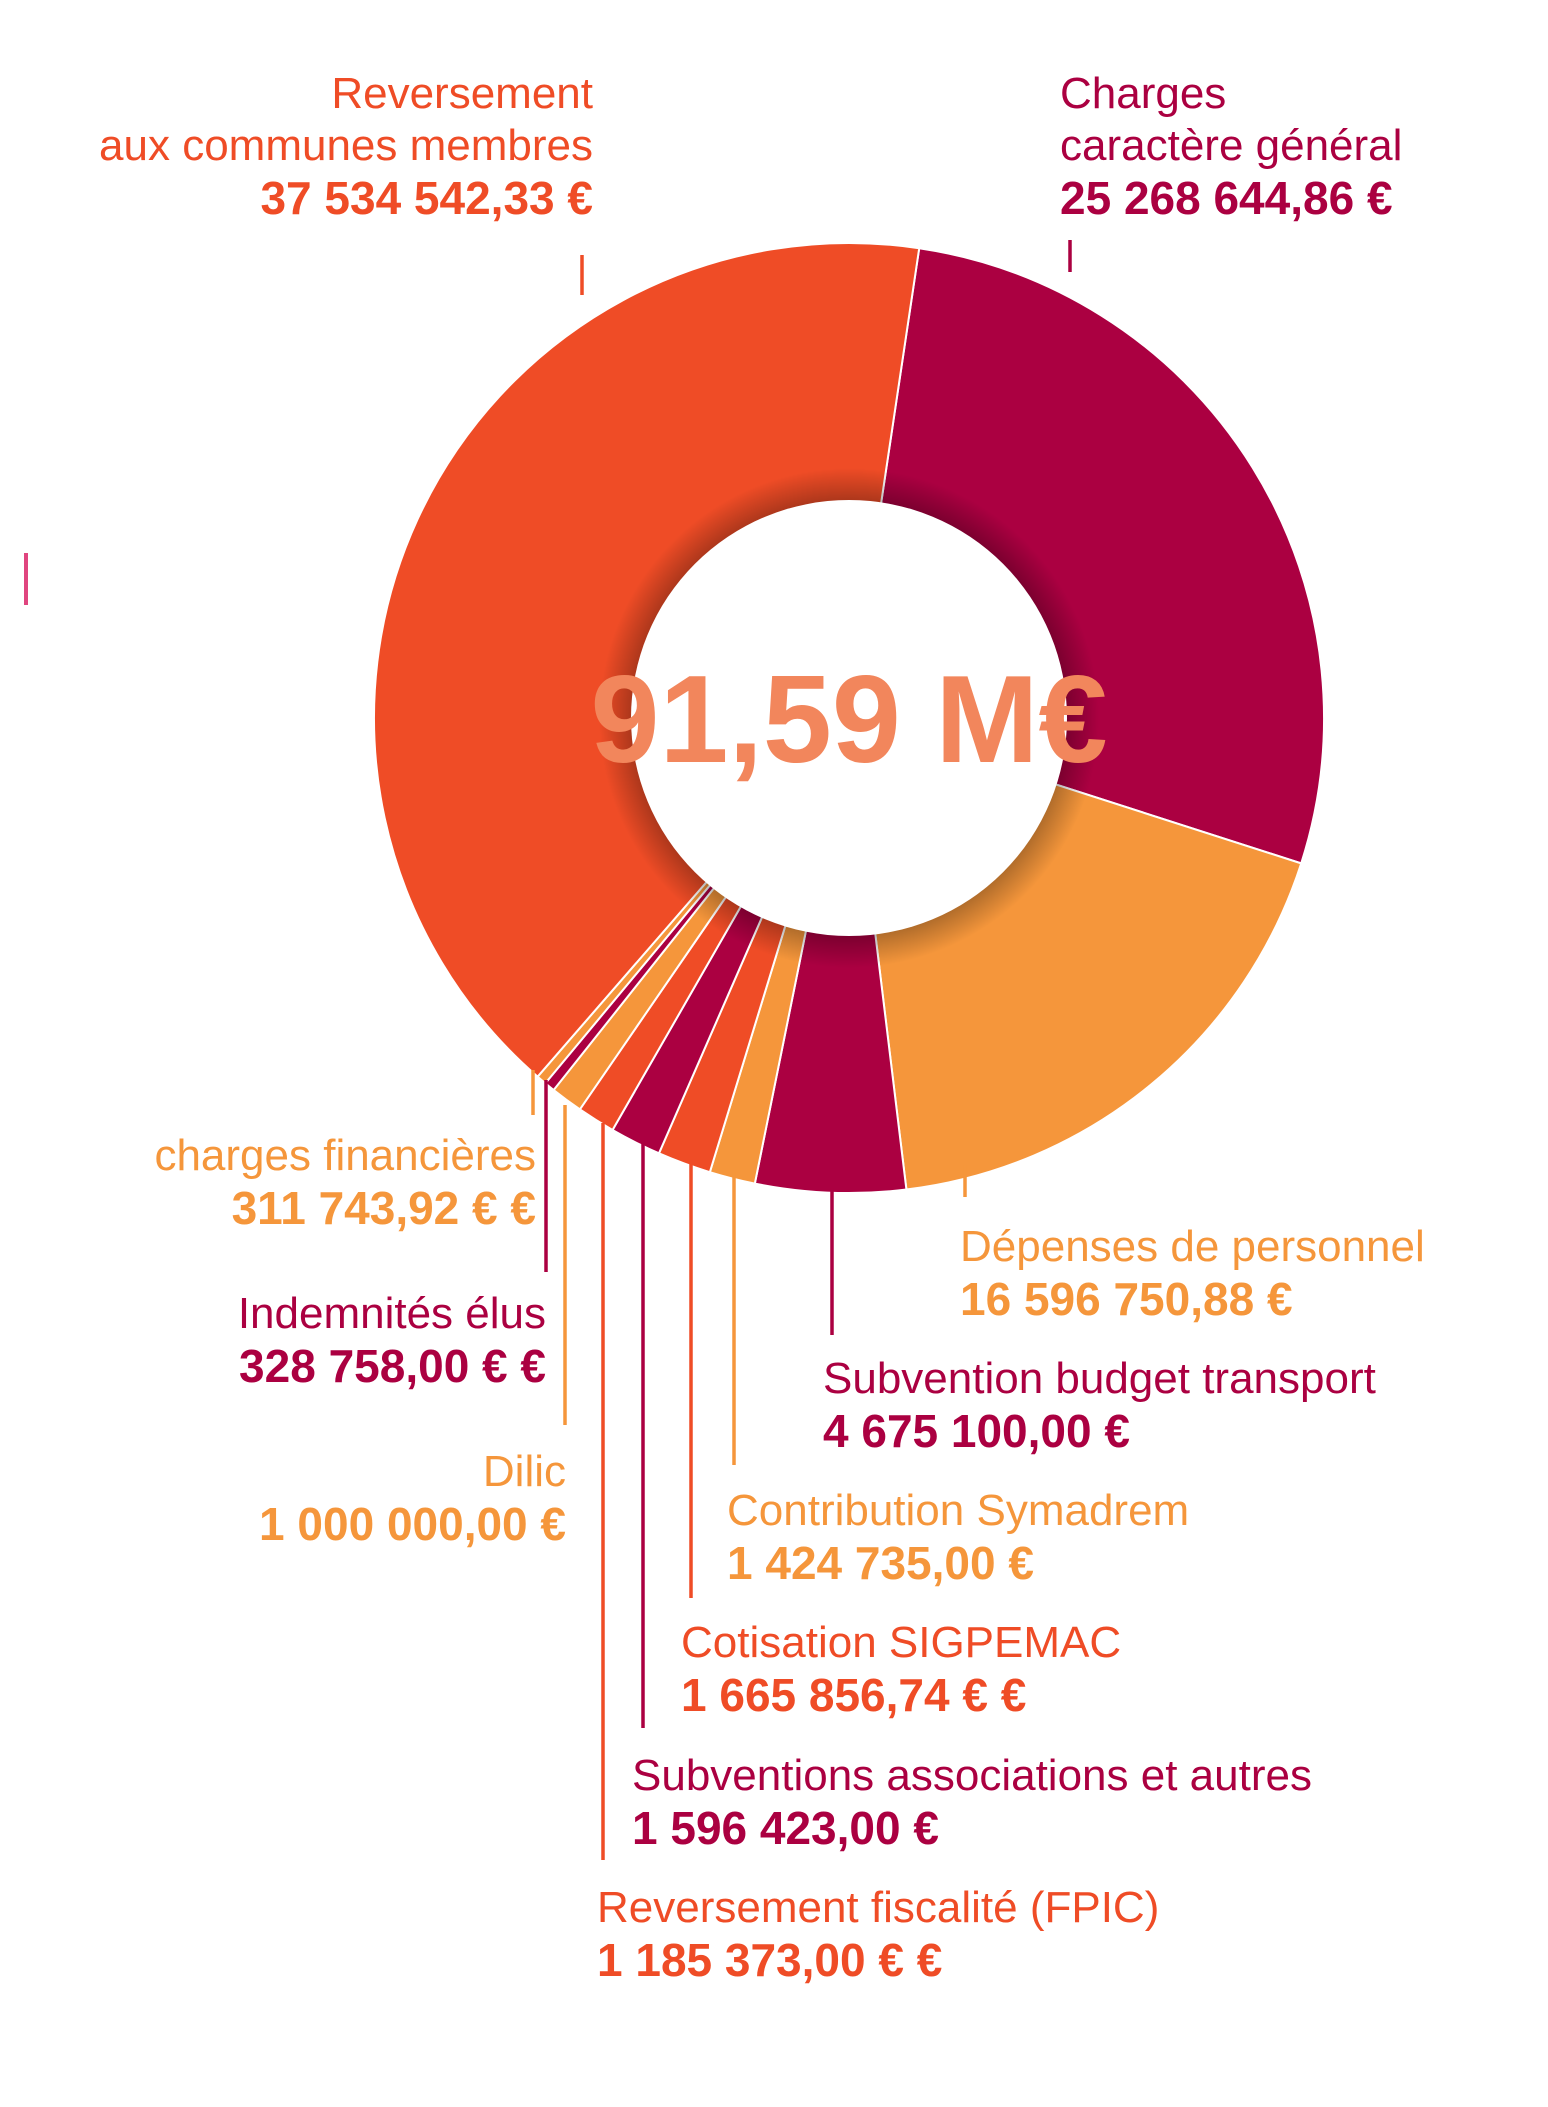 The height and width of the screenshot is (2107, 1548). I want to click on label-financieres: charges financières 311 743,92 € €, so click(345, 1182).